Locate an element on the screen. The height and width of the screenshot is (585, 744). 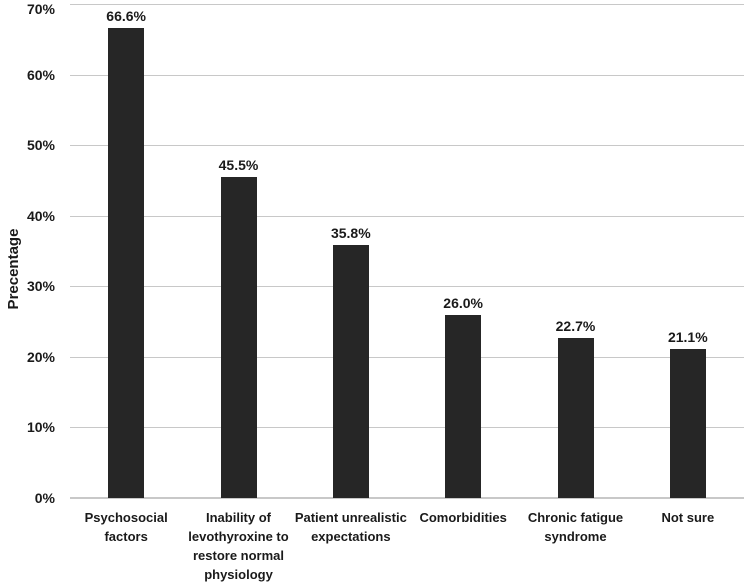
y-tick-label-30: 30% is located at coordinates (40, 286).